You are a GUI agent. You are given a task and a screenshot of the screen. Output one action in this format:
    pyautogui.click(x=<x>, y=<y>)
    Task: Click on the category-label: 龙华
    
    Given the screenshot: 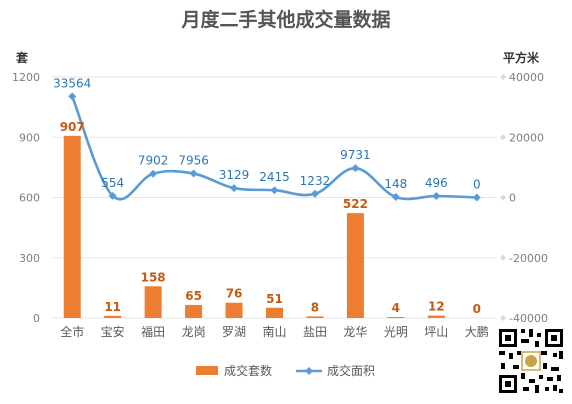 What is the action you would take?
    pyautogui.click(x=355, y=332)
    